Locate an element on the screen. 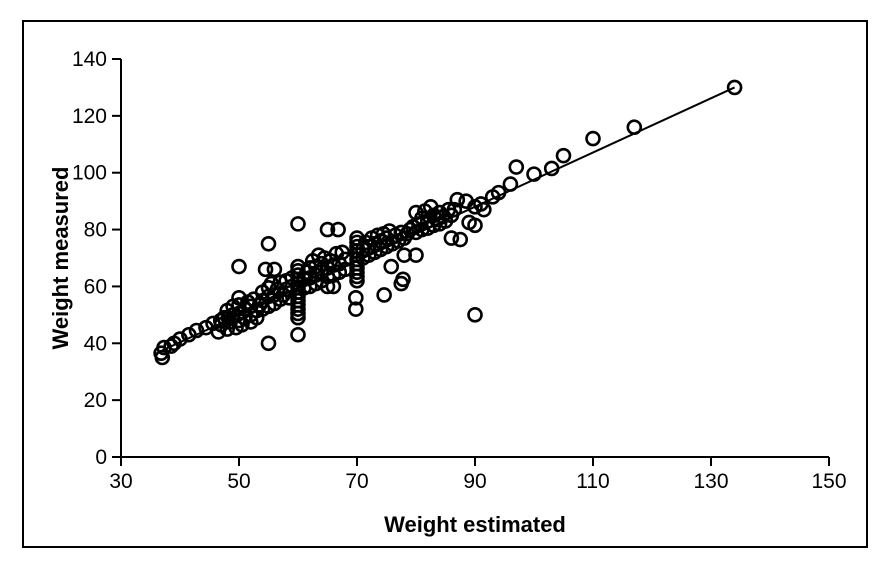 This screenshot has height=570, width=890. y-tick-label: 140 is located at coordinates (89, 59).